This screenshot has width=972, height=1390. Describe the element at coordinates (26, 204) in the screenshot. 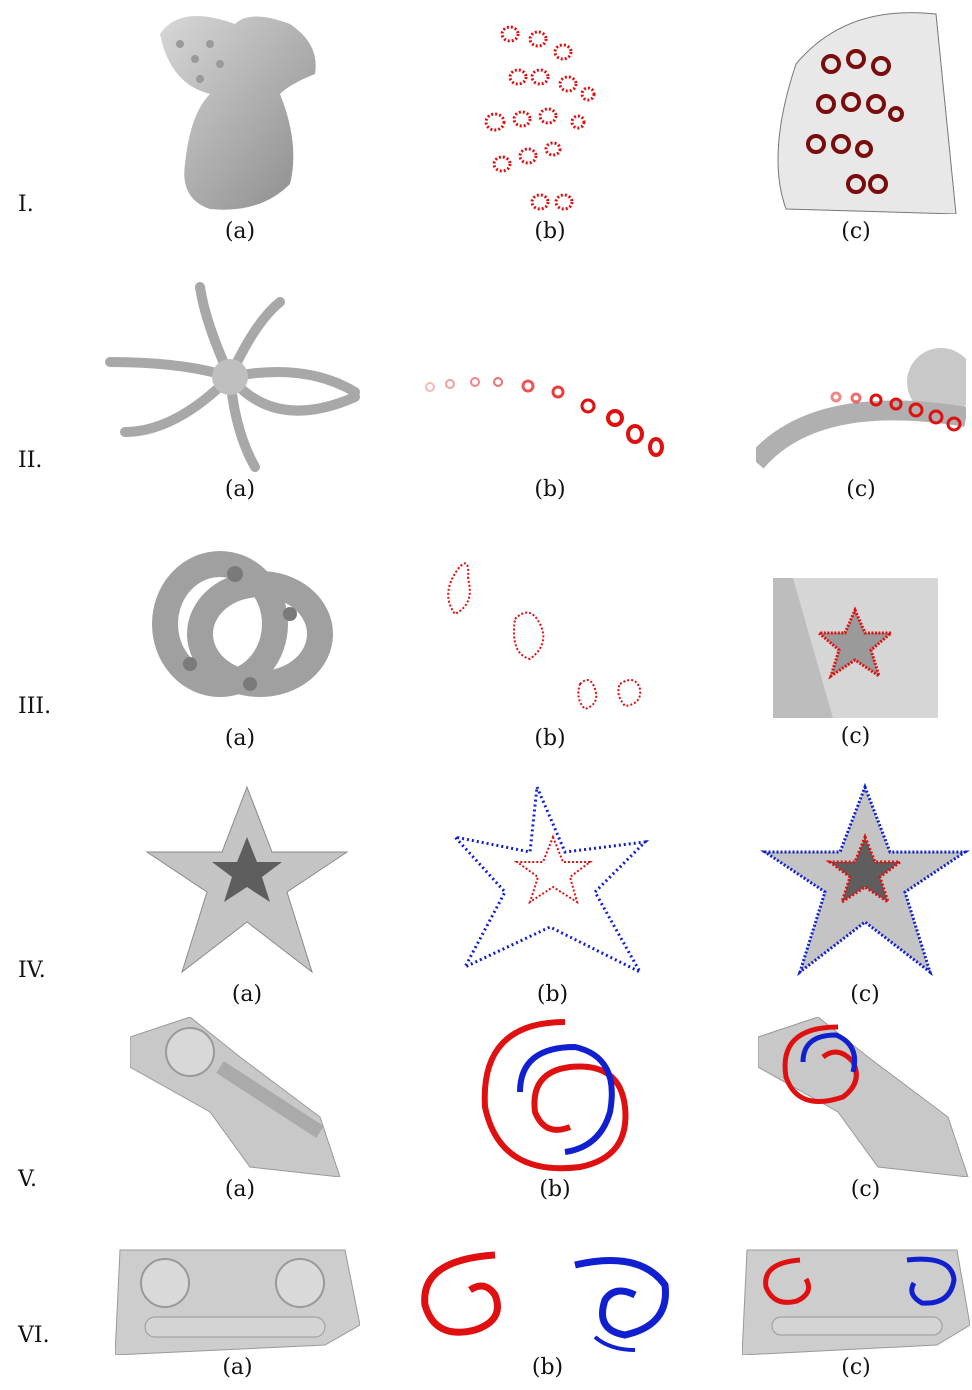

I see `row-label: I.` at that location.